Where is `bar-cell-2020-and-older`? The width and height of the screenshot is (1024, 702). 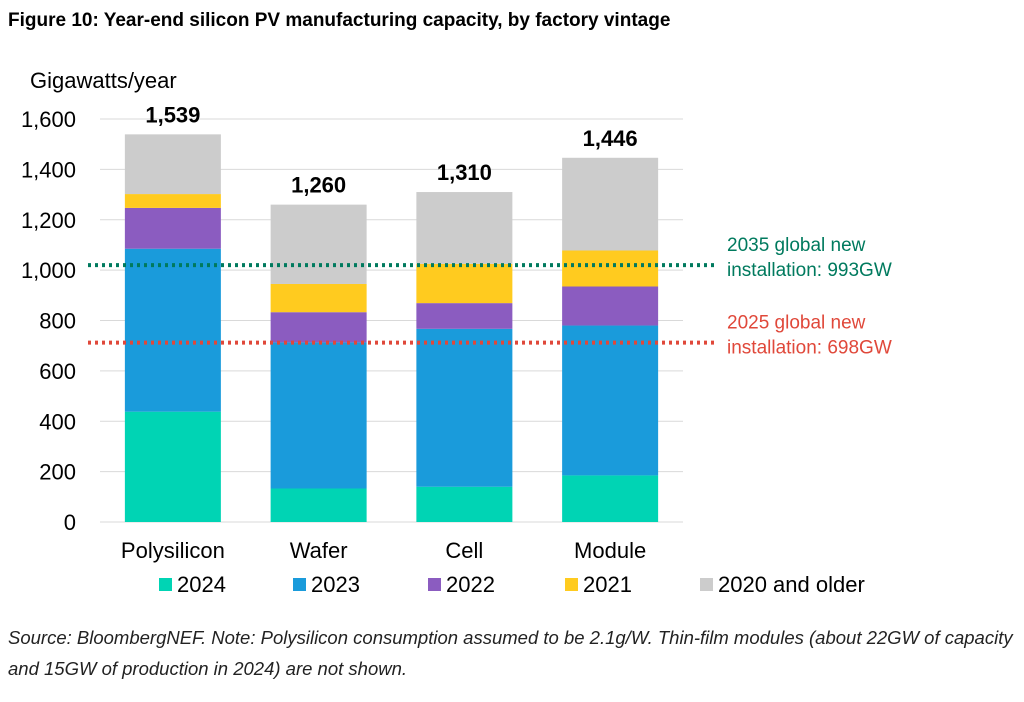
bar-cell-2020-and-older is located at coordinates (464, 228).